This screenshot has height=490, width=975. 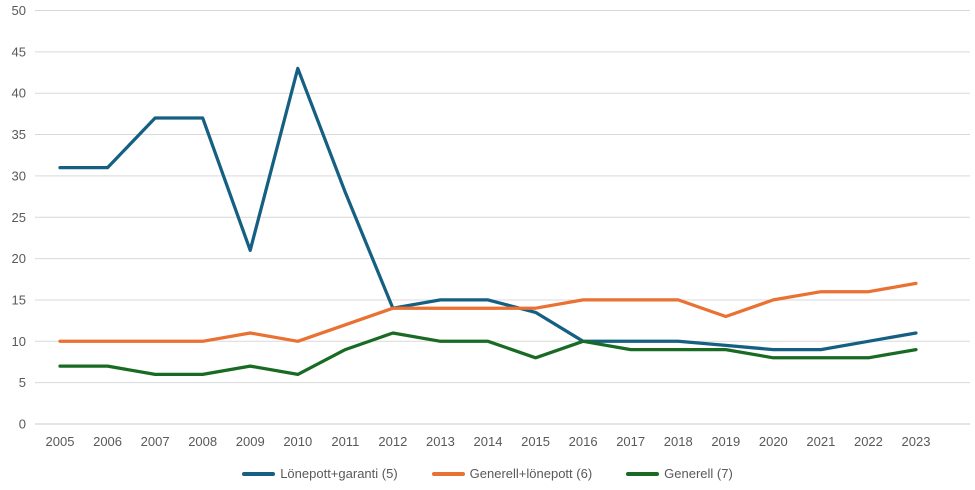 I want to click on x-axis-tick-label: 2016, so click(x=583, y=441).